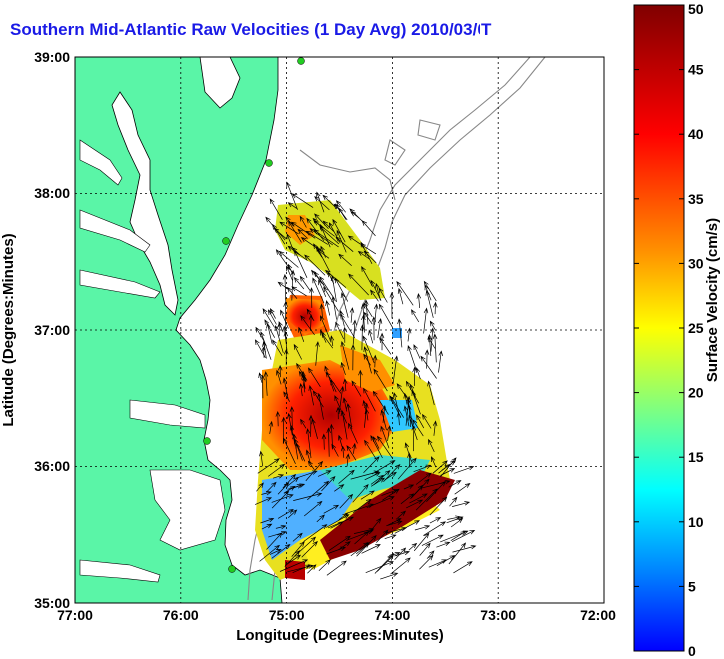 The width and height of the screenshot is (724, 659). I want to click on colorbar-ticks: 0 5 10 15 20 25 30 35 40 45 50, so click(669, 330).